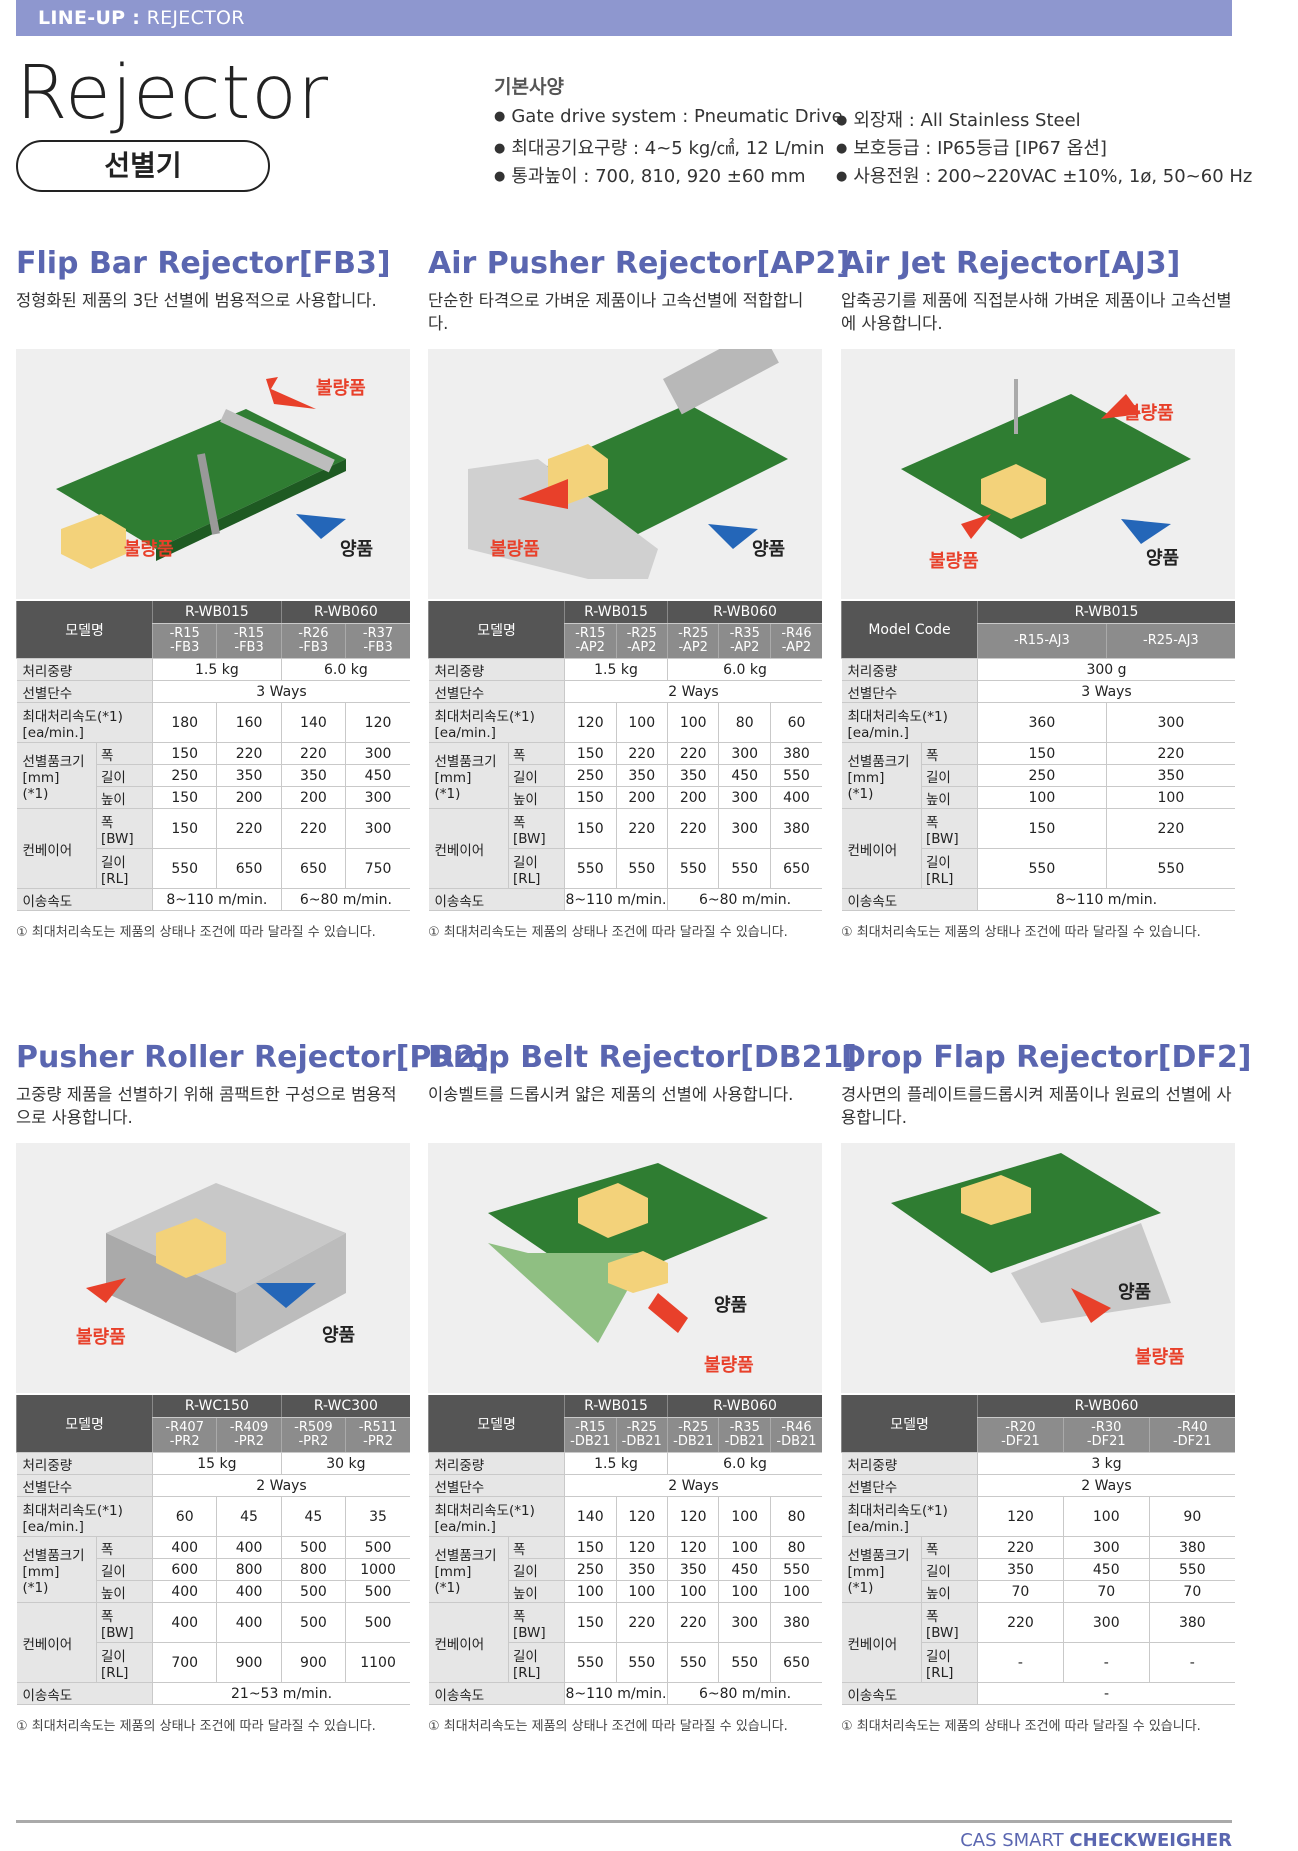  What do you see at coordinates (184, 1569) in the screenshot?
I see `size-value: 600` at bounding box center [184, 1569].